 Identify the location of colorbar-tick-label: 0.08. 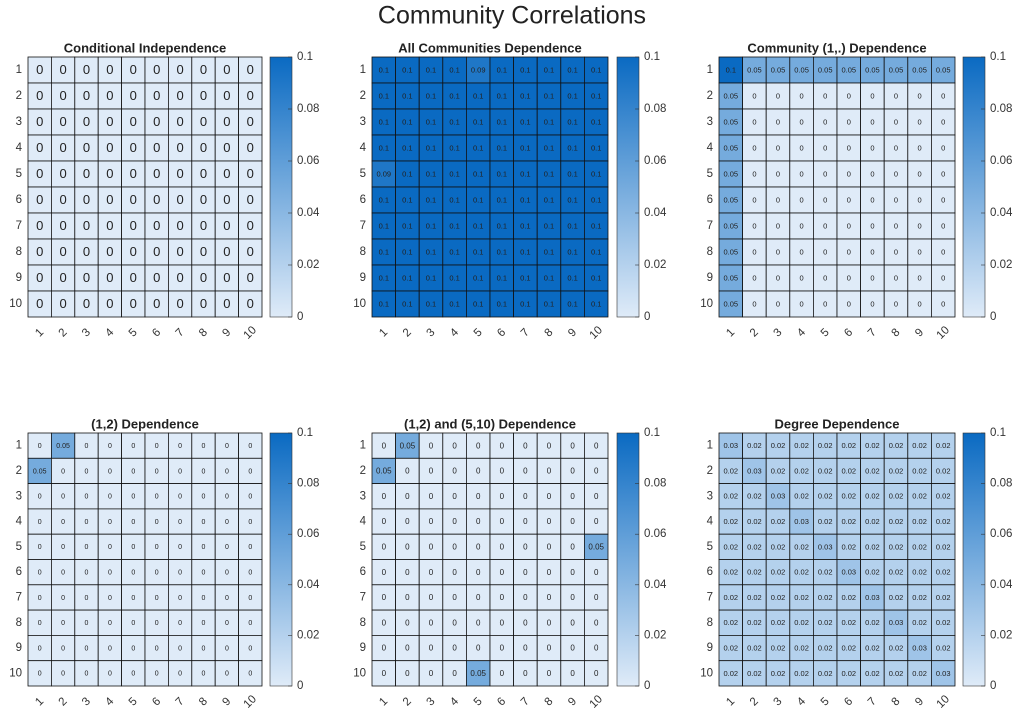
(655, 109).